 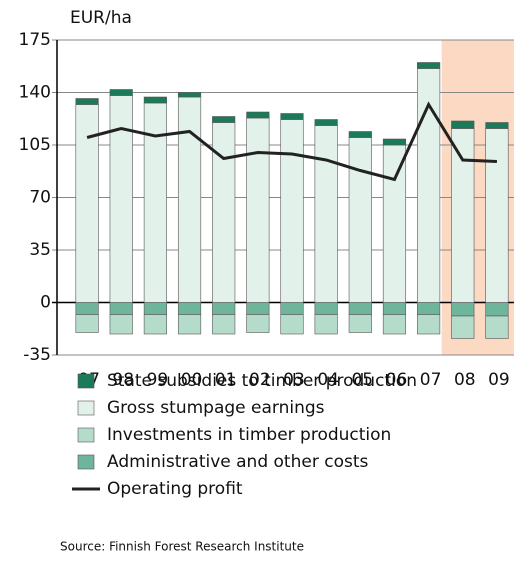 I want to click on y-unit: EUR/ha, so click(x=101, y=18).